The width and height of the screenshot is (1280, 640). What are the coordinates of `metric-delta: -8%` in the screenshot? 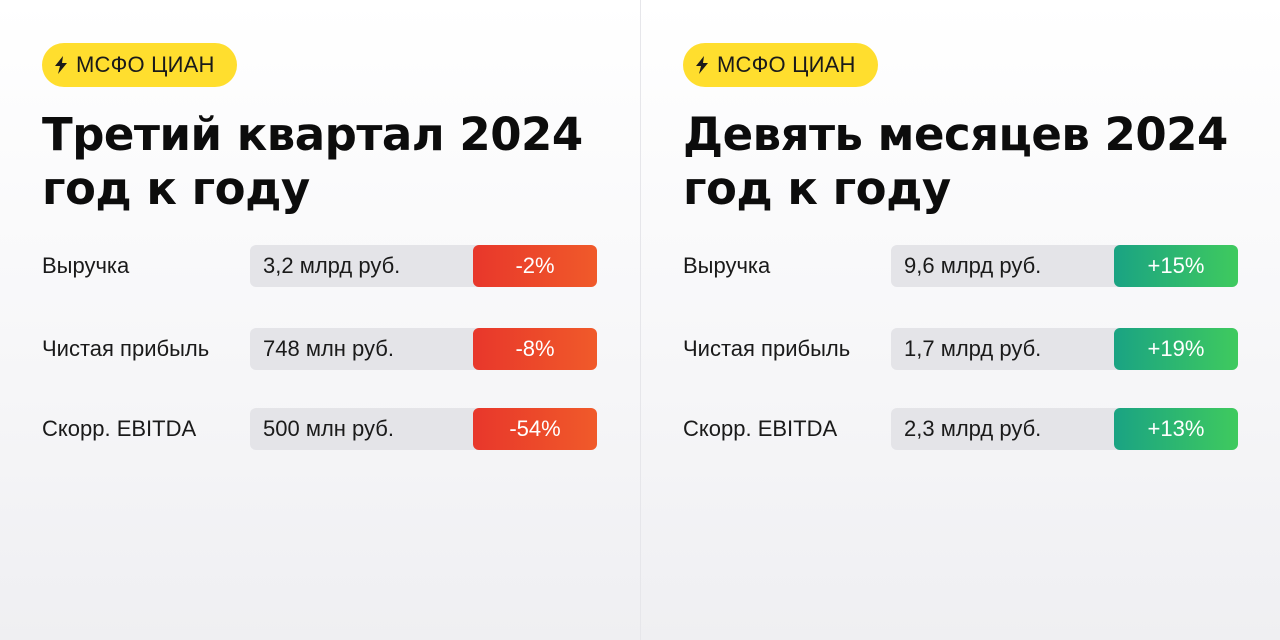 It's located at (535, 349).